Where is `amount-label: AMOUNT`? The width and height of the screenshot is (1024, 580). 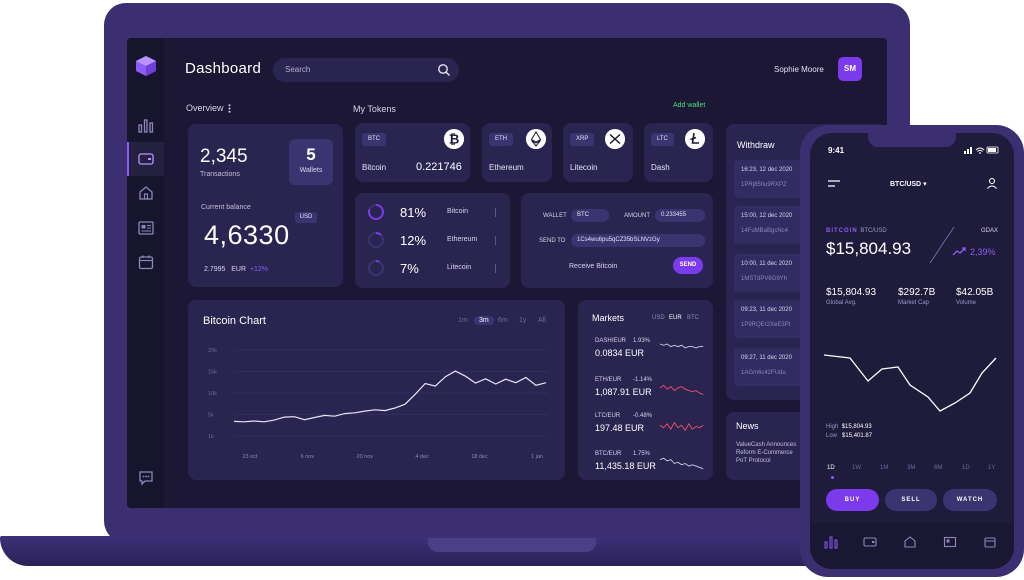
amount-label: AMOUNT is located at coordinates (637, 216).